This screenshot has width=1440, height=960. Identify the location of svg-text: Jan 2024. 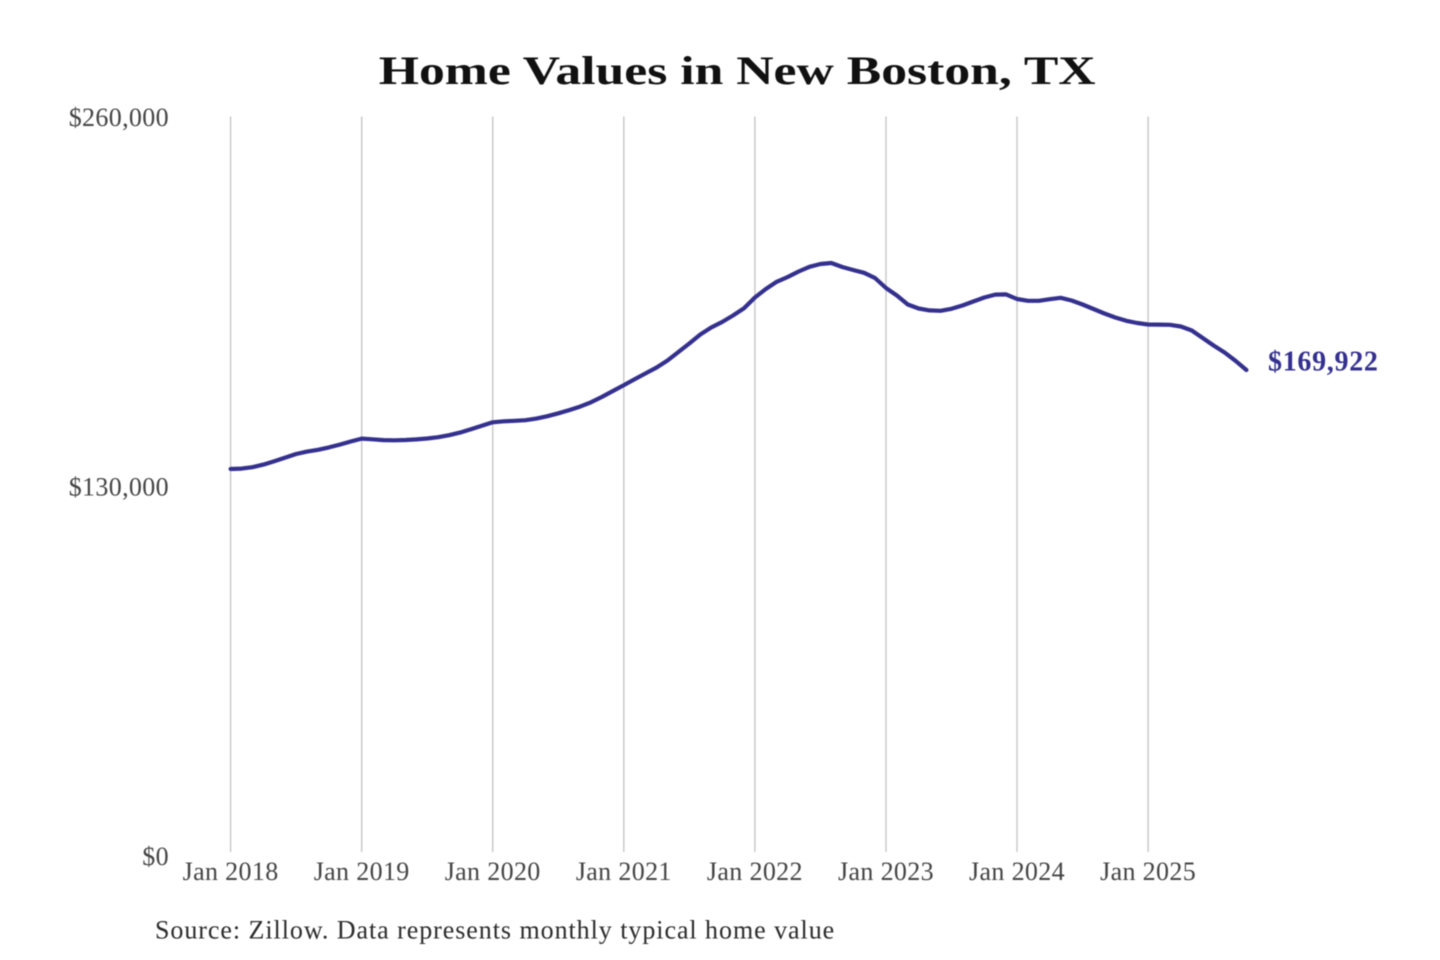
(1017, 871).